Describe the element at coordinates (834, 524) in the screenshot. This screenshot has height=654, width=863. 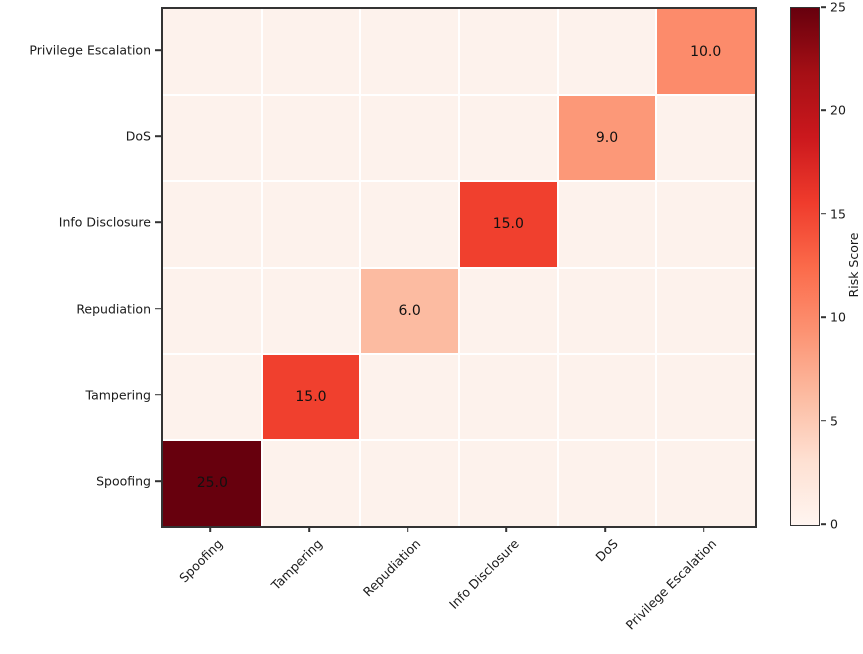
I see `colorbar-tick-label: 0` at that location.